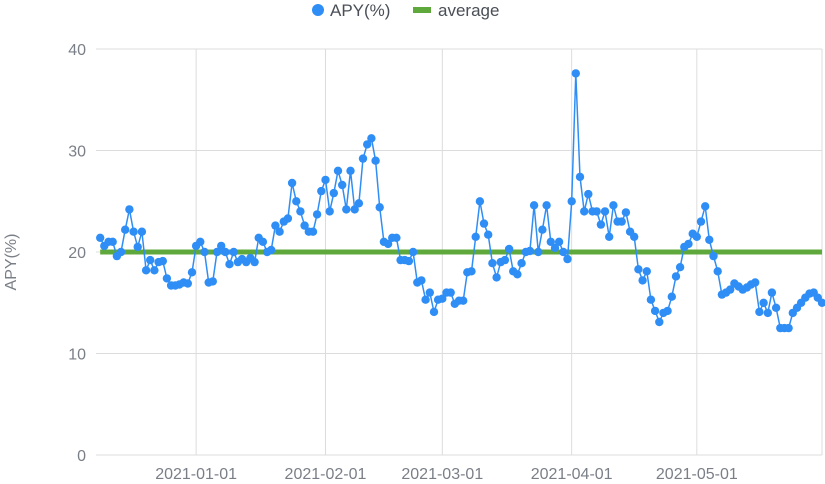 The width and height of the screenshot is (825, 484). Describe the element at coordinates (456, 10) in the screenshot. I see `legend-item-average: average` at that location.